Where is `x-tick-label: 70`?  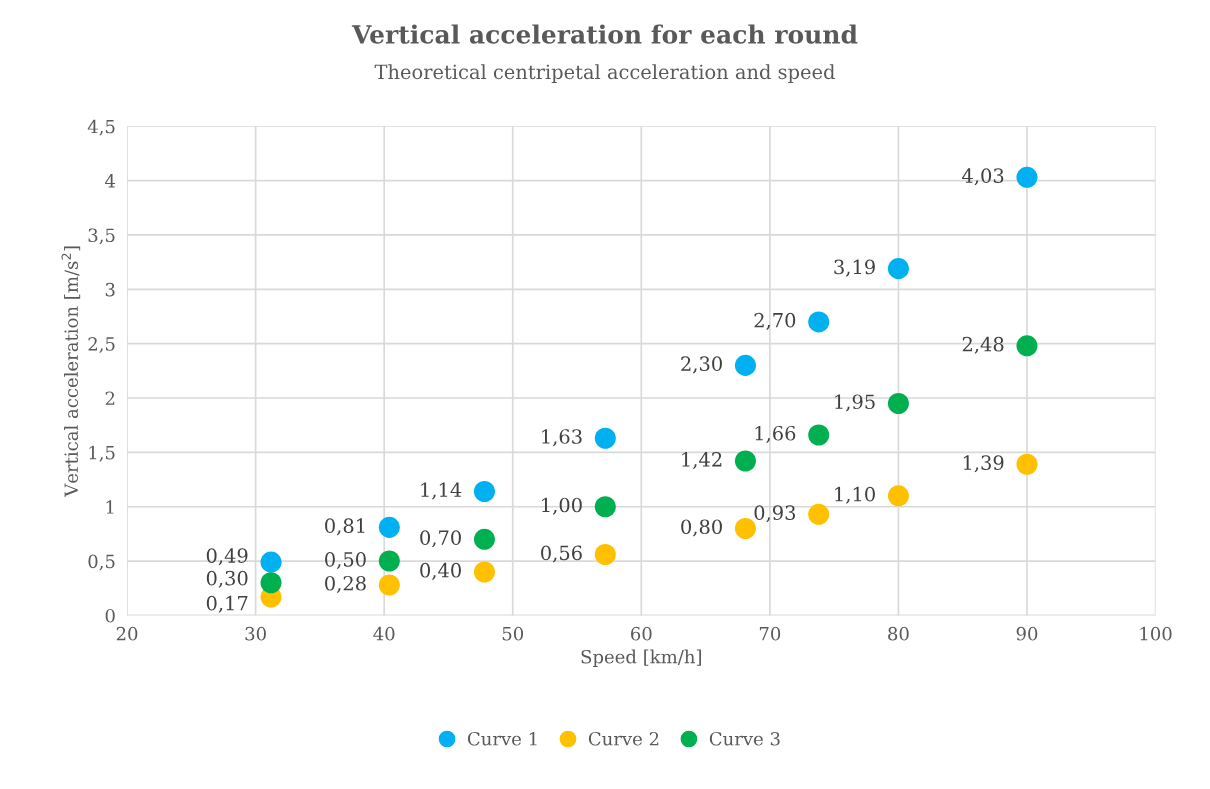
x-tick-label: 70 is located at coordinates (770, 633).